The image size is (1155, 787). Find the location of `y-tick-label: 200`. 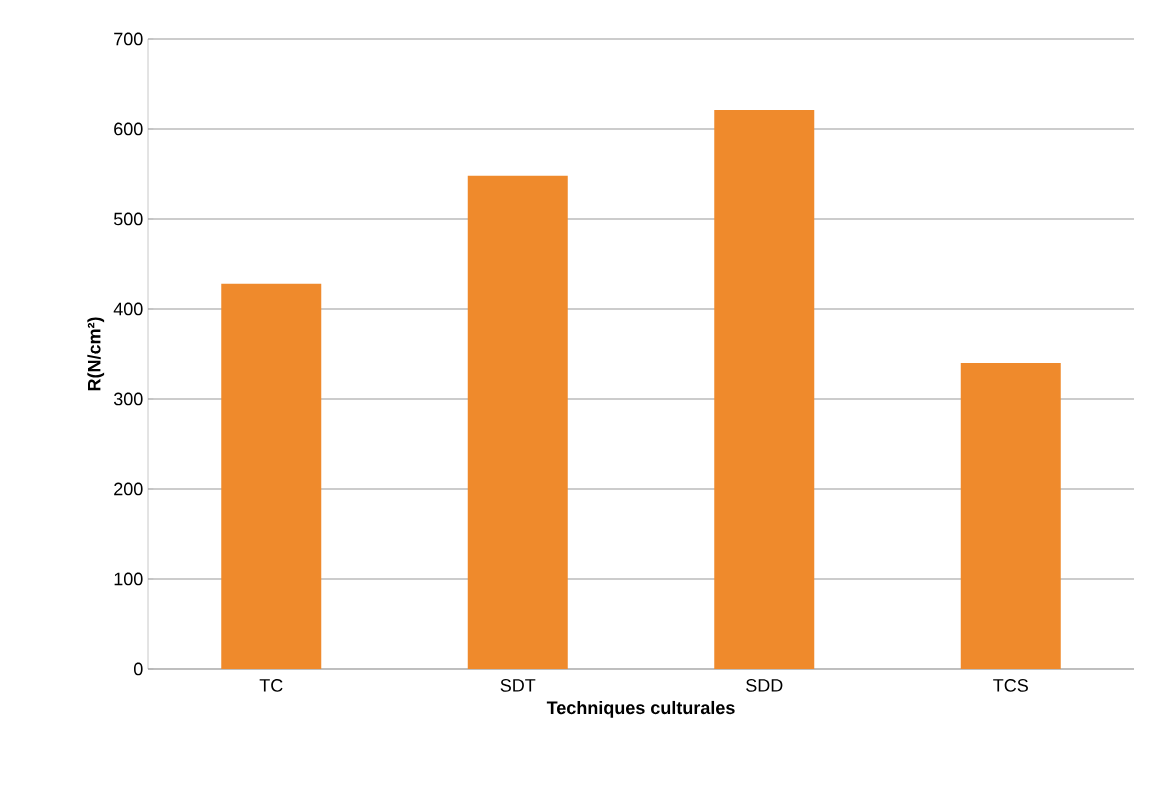

y-tick-label: 200 is located at coordinates (128, 489).